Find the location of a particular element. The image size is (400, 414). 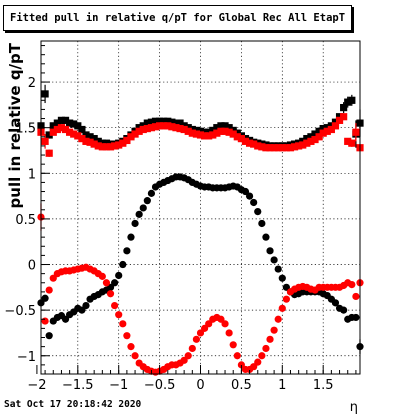

y-tick-label: 0 is located at coordinates (32, 266).